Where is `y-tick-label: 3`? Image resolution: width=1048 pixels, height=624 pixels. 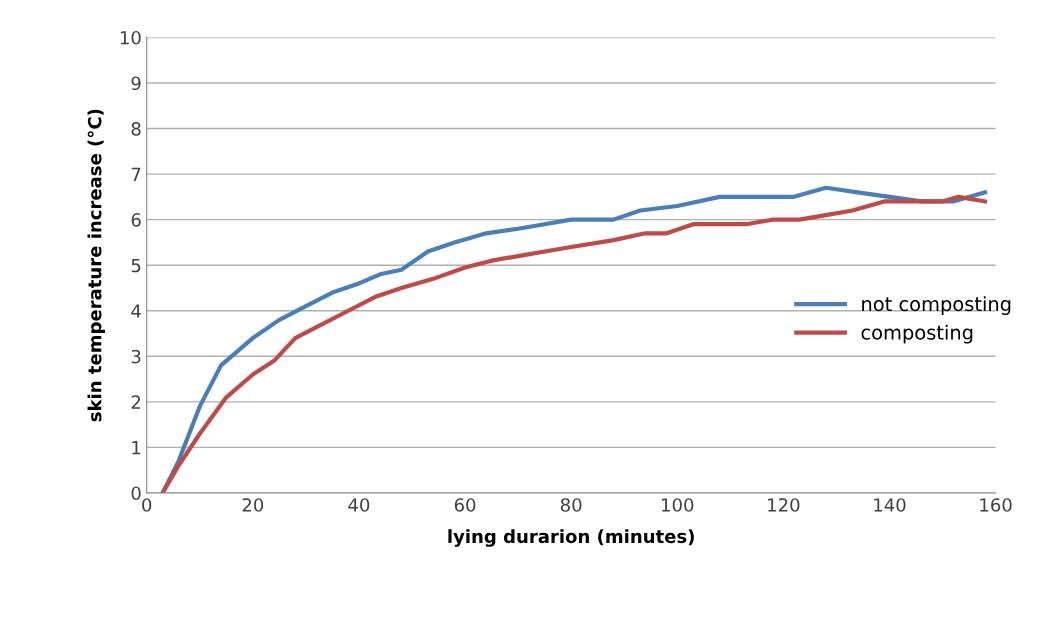 y-tick-label: 3 is located at coordinates (136, 356).